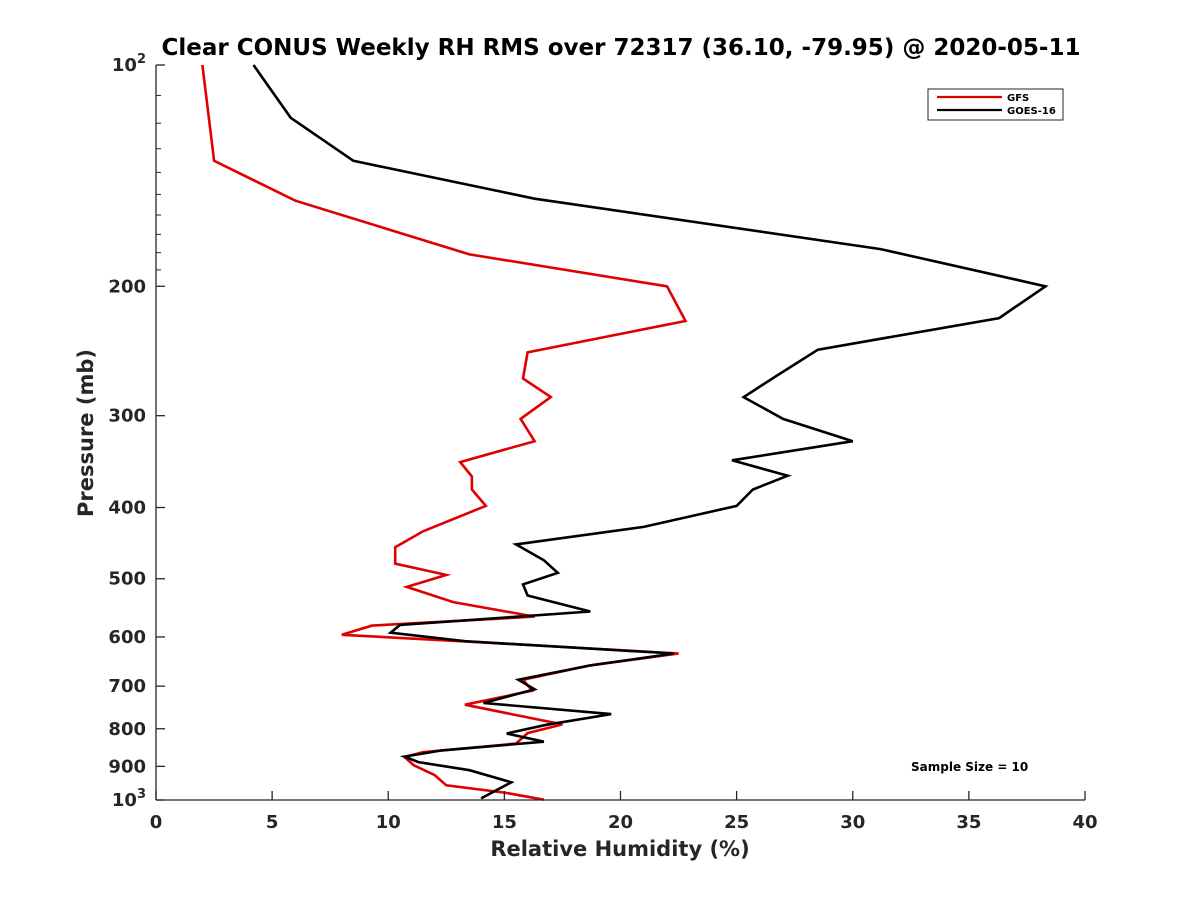 The height and width of the screenshot is (900, 1200). Describe the element at coordinates (736, 822) in the screenshot. I see `x-tick-label: 25` at that location.